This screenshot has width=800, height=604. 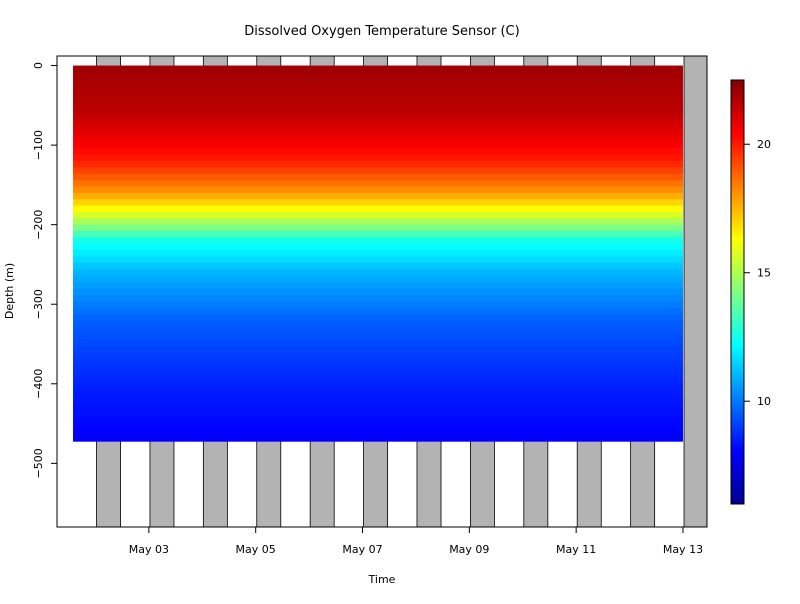 I want to click on x-tick-label: May 05, so click(x=256, y=549).